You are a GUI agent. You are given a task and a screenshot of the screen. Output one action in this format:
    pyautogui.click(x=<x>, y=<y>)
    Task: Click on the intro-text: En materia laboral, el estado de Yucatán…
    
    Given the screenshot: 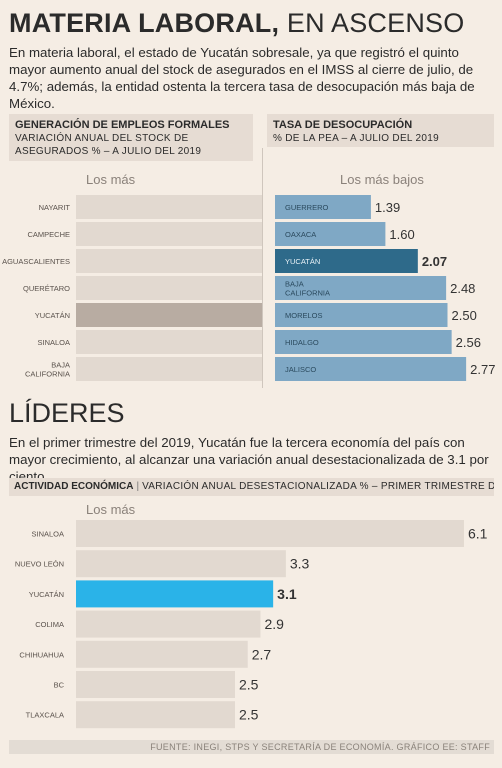 What is the action you would take?
    pyautogui.click(x=242, y=78)
    